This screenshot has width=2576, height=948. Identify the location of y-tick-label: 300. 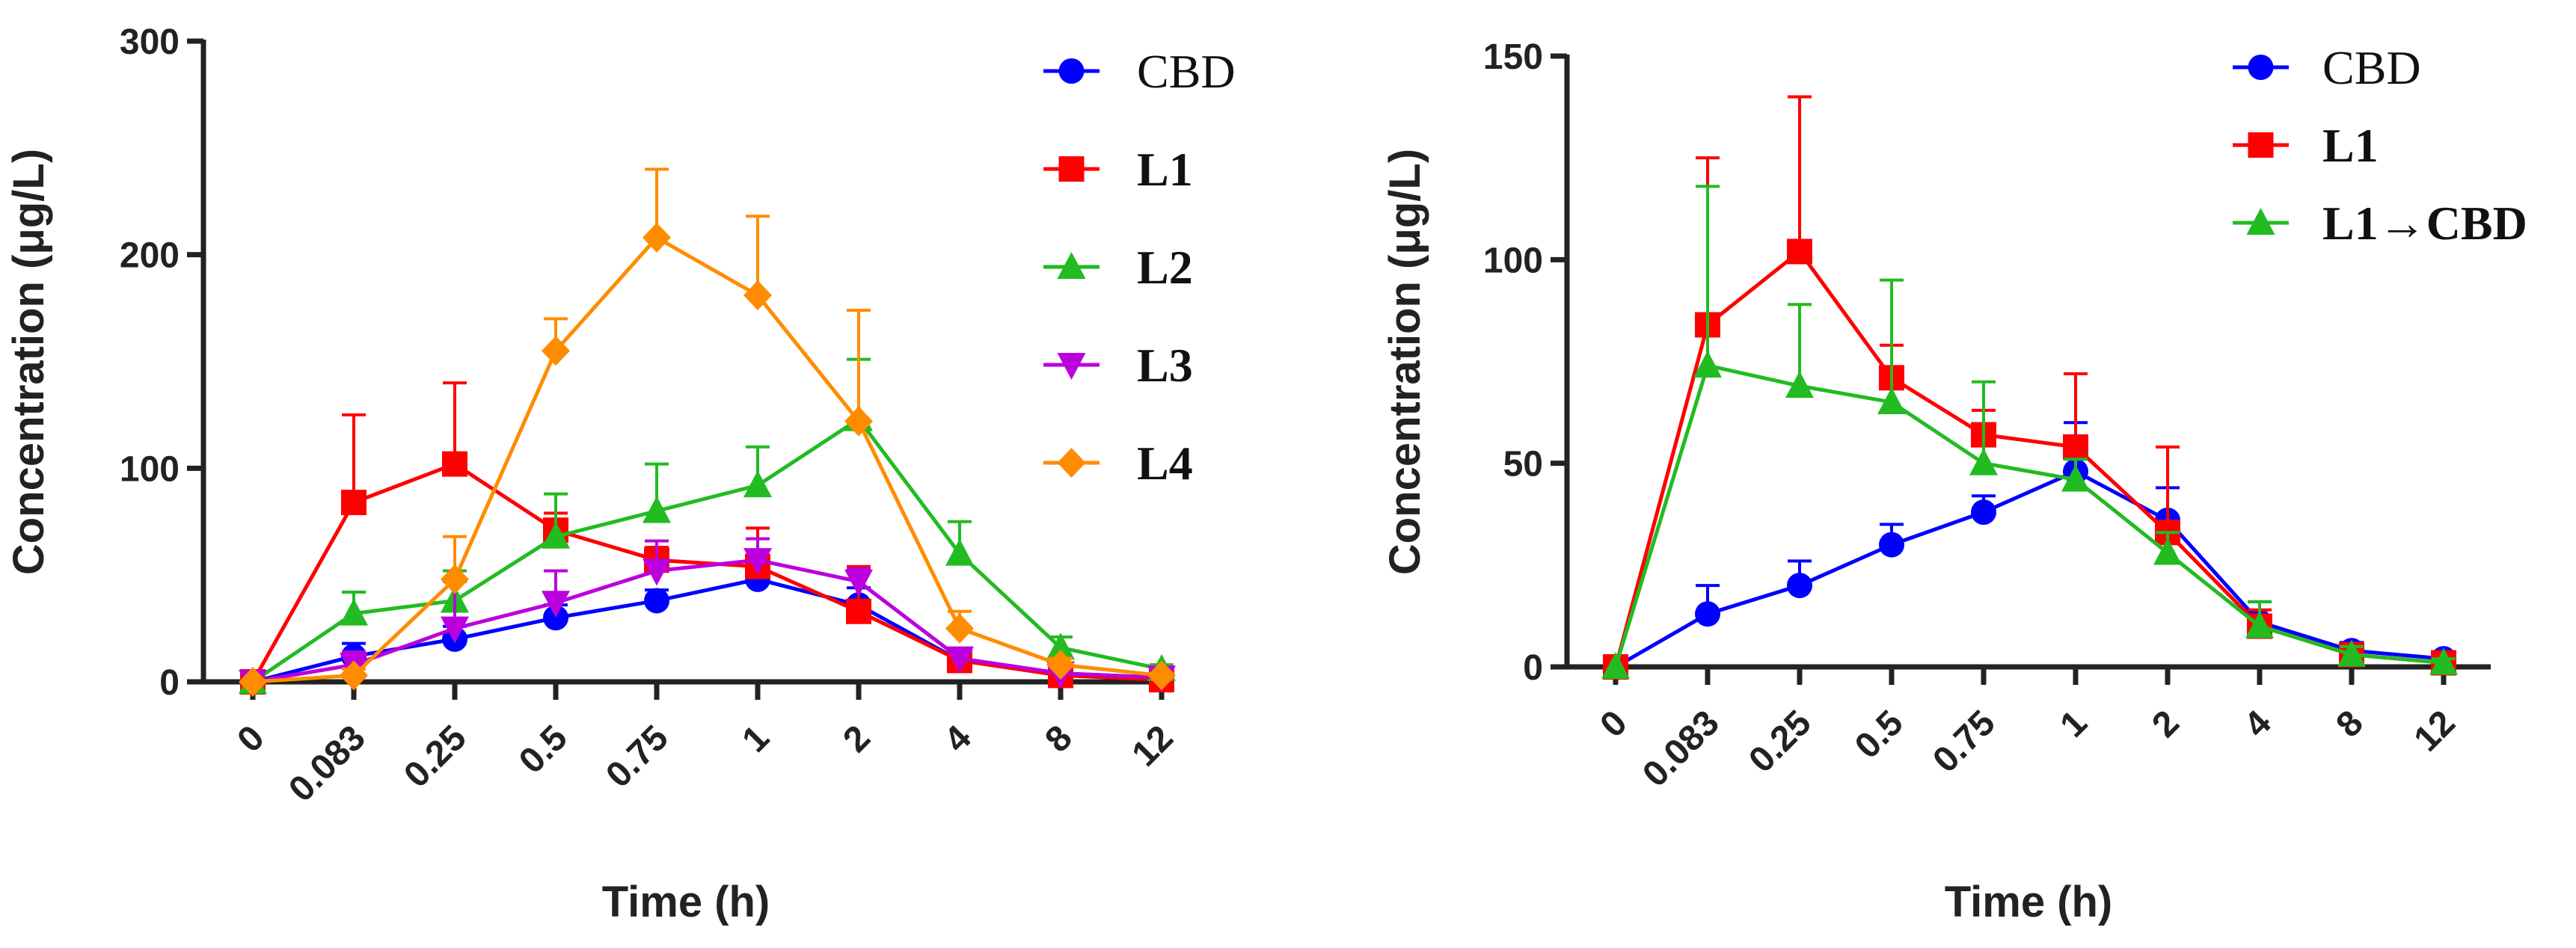
(150, 42).